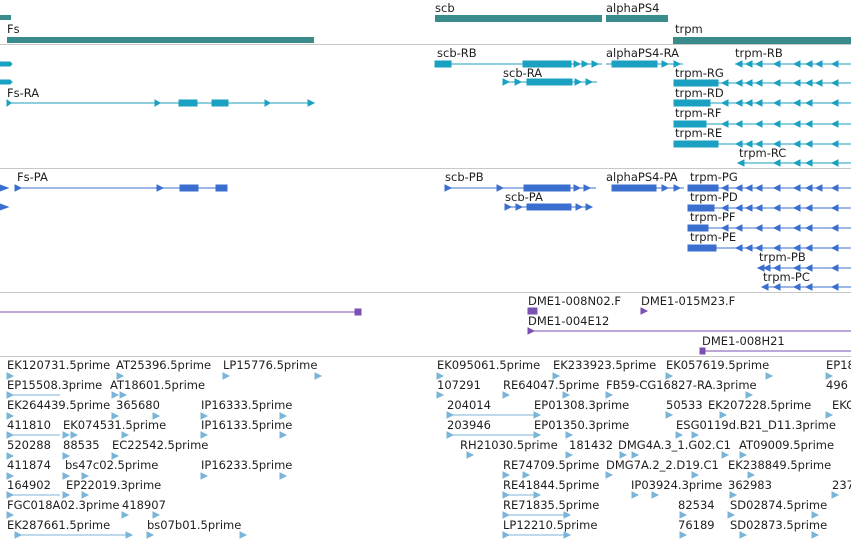  I want to click on est-label: 164902, so click(29, 485).